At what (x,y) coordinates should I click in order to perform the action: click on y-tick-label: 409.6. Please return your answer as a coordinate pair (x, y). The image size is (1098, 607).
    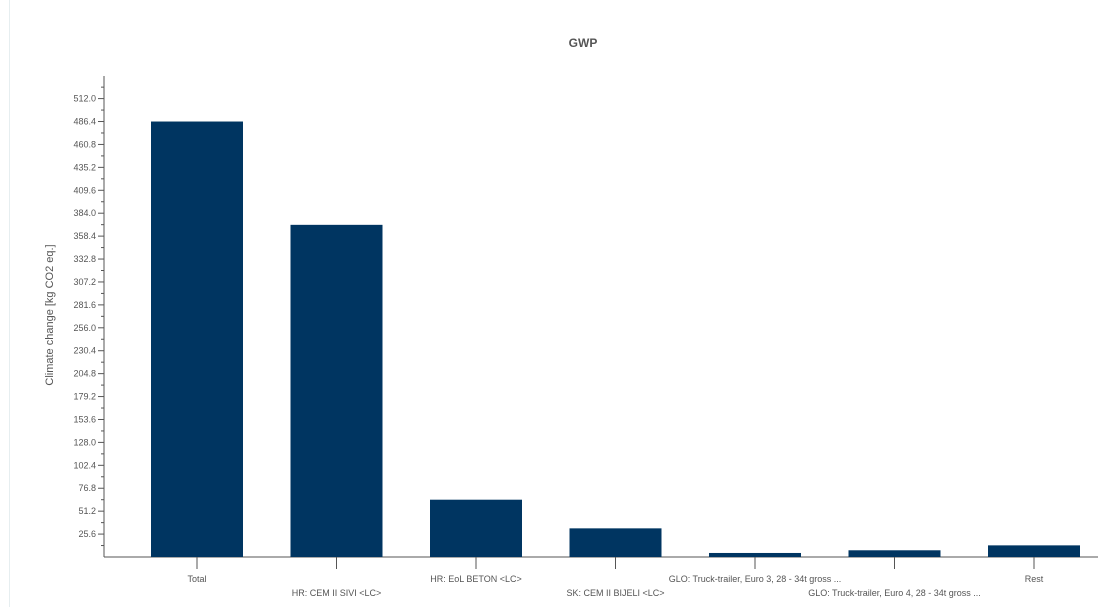
    Looking at the image, I should click on (84, 190).